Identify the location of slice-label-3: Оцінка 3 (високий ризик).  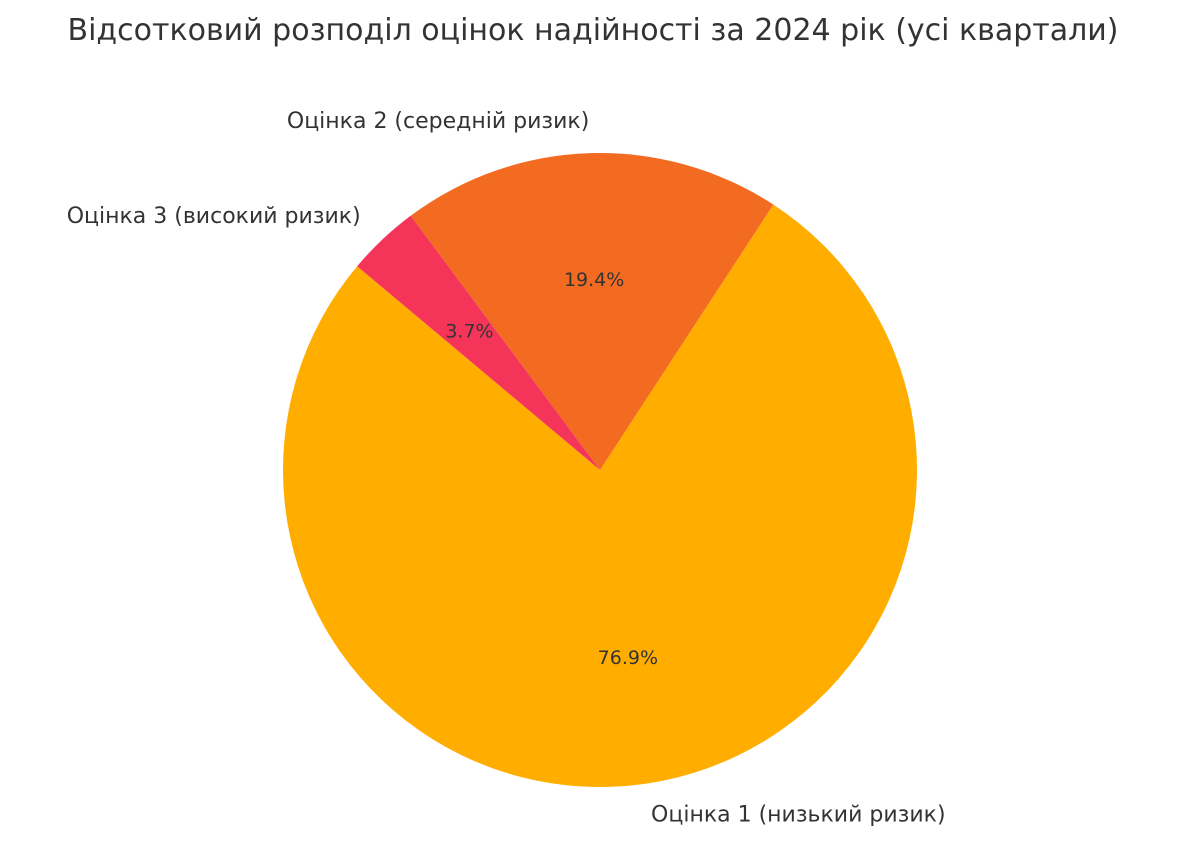
(214, 216).